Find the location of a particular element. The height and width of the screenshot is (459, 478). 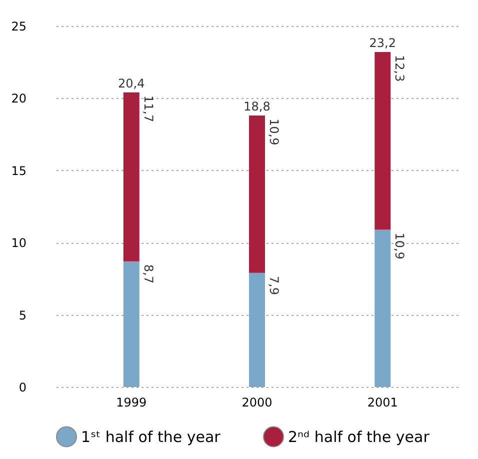

y-tick-label: 0 is located at coordinates (22, 387).